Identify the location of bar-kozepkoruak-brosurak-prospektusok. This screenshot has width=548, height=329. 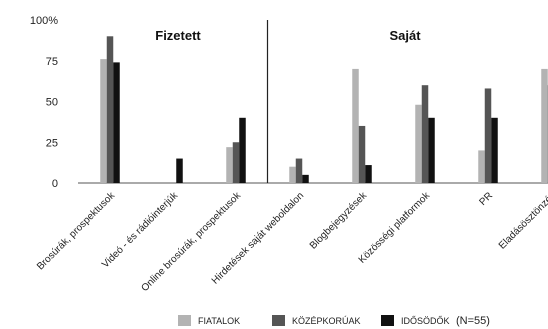
(110, 109).